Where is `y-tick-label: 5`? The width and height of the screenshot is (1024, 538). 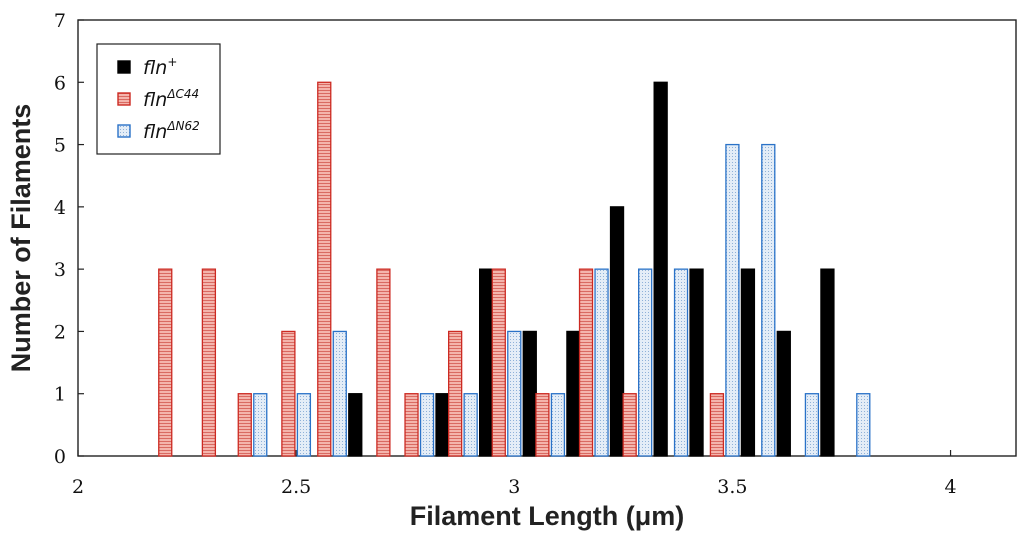
y-tick-label: 5 is located at coordinates (60, 146).